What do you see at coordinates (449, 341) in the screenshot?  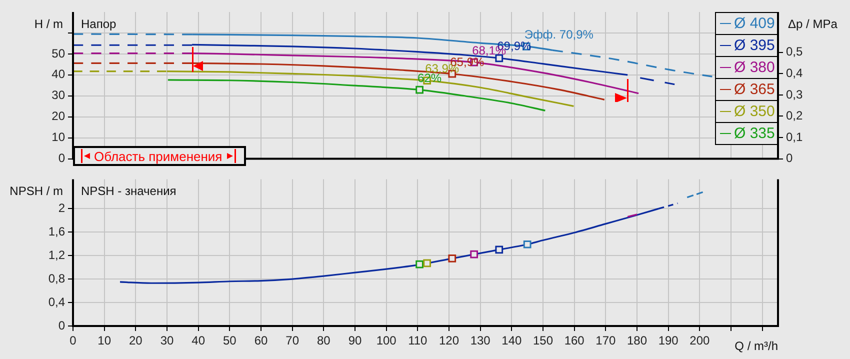 I see `x-tick-label: 120` at bounding box center [449, 341].